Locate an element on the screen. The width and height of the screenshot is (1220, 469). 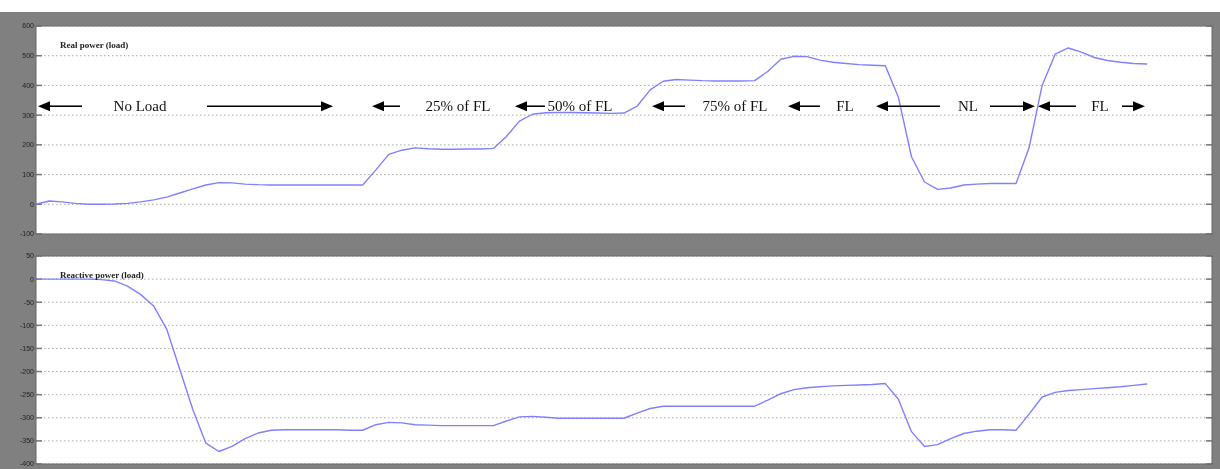
text: Reactive power (load) is located at coordinates (102, 275).